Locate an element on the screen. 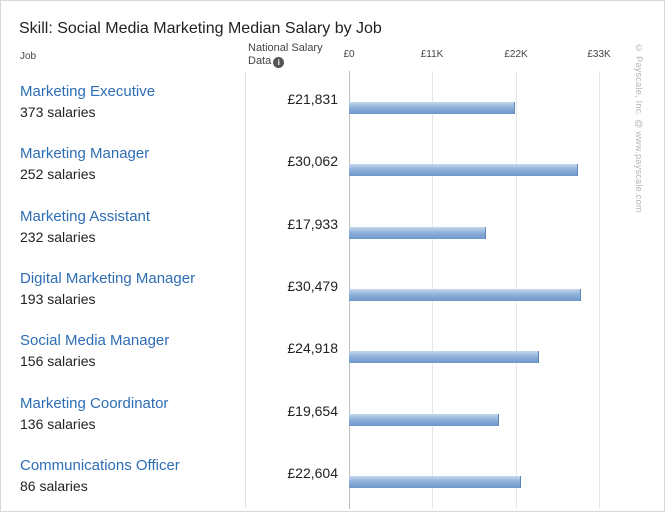 This screenshot has height=517, width=665. x-tick-label: £0 is located at coordinates (349, 54).